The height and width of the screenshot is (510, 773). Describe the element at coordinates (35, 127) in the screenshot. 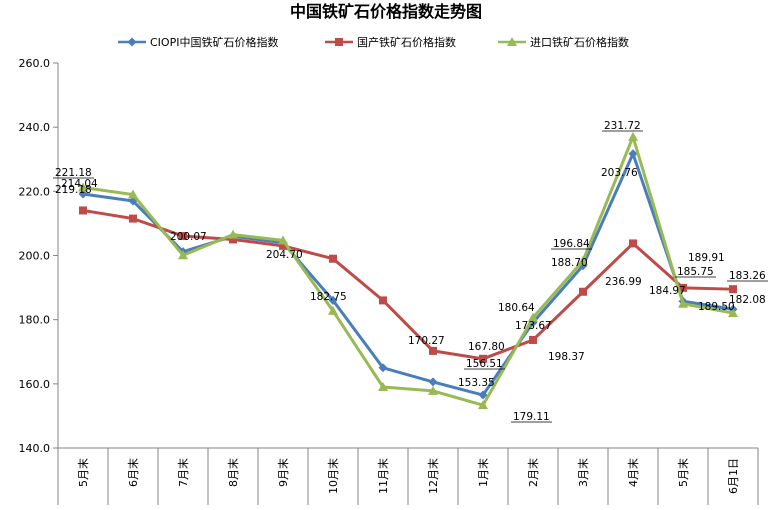

I see `y-tick-label: 240.0` at that location.